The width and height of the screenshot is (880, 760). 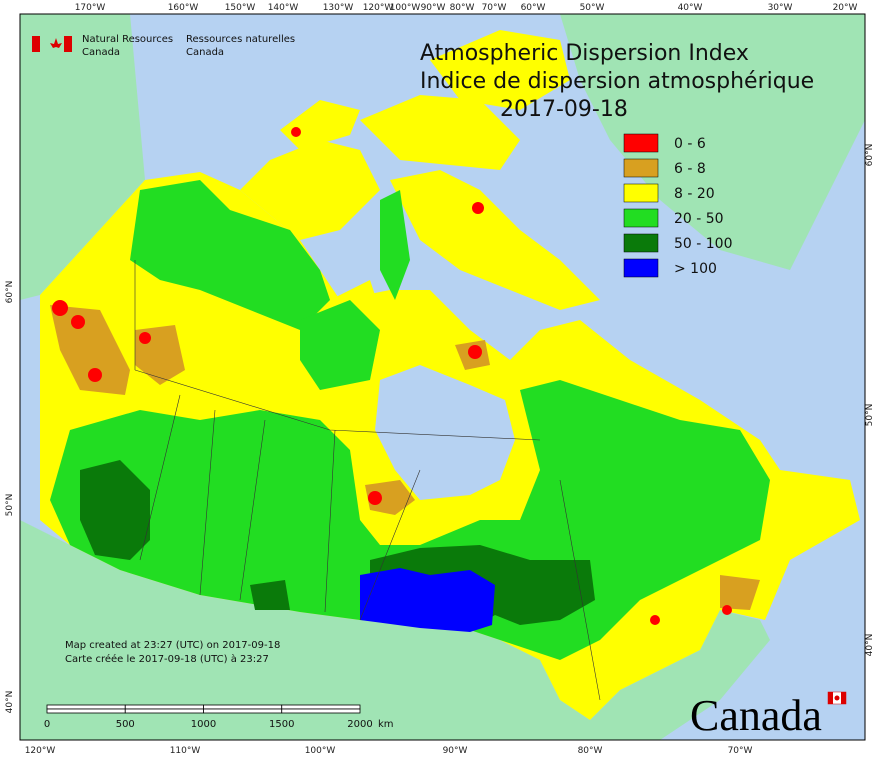 I want to click on scale-unit: km, so click(x=386, y=724).